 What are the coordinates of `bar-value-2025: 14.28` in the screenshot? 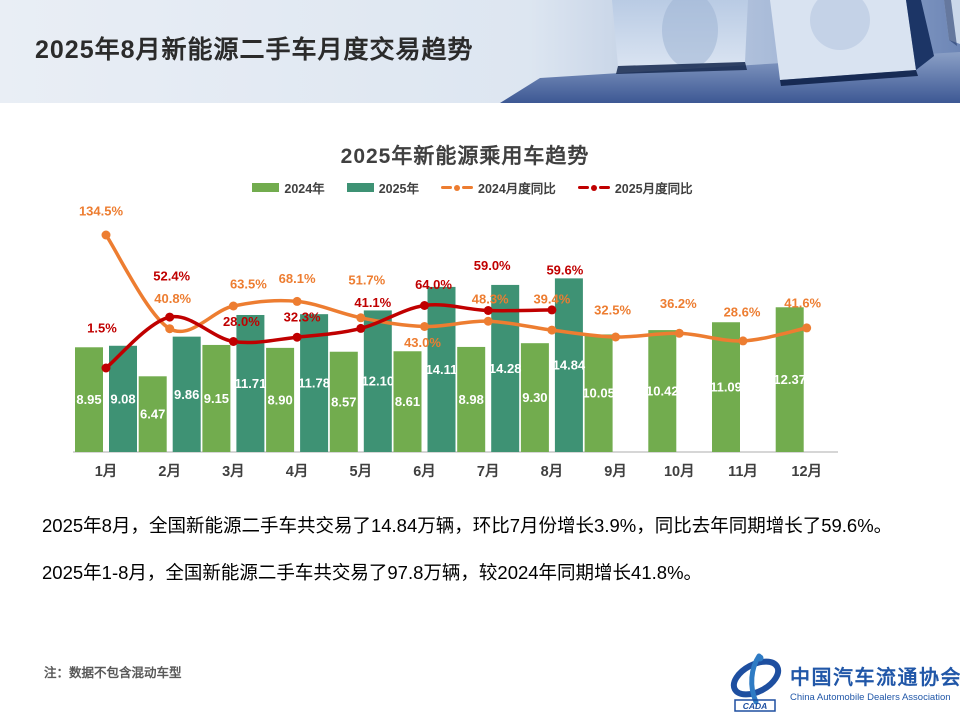 It's located at (505, 368).